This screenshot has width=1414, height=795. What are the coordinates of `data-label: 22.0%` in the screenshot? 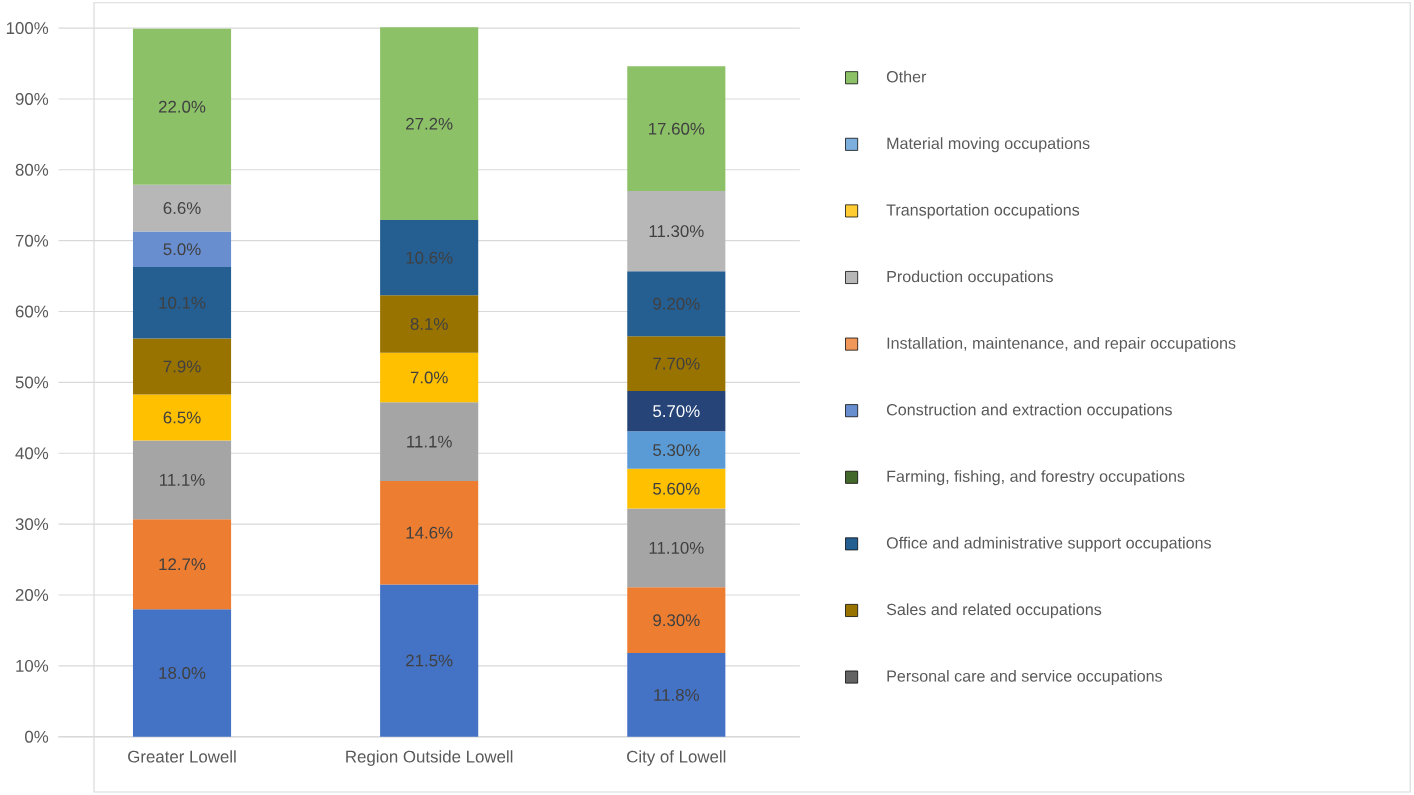 It's located at (182, 106).